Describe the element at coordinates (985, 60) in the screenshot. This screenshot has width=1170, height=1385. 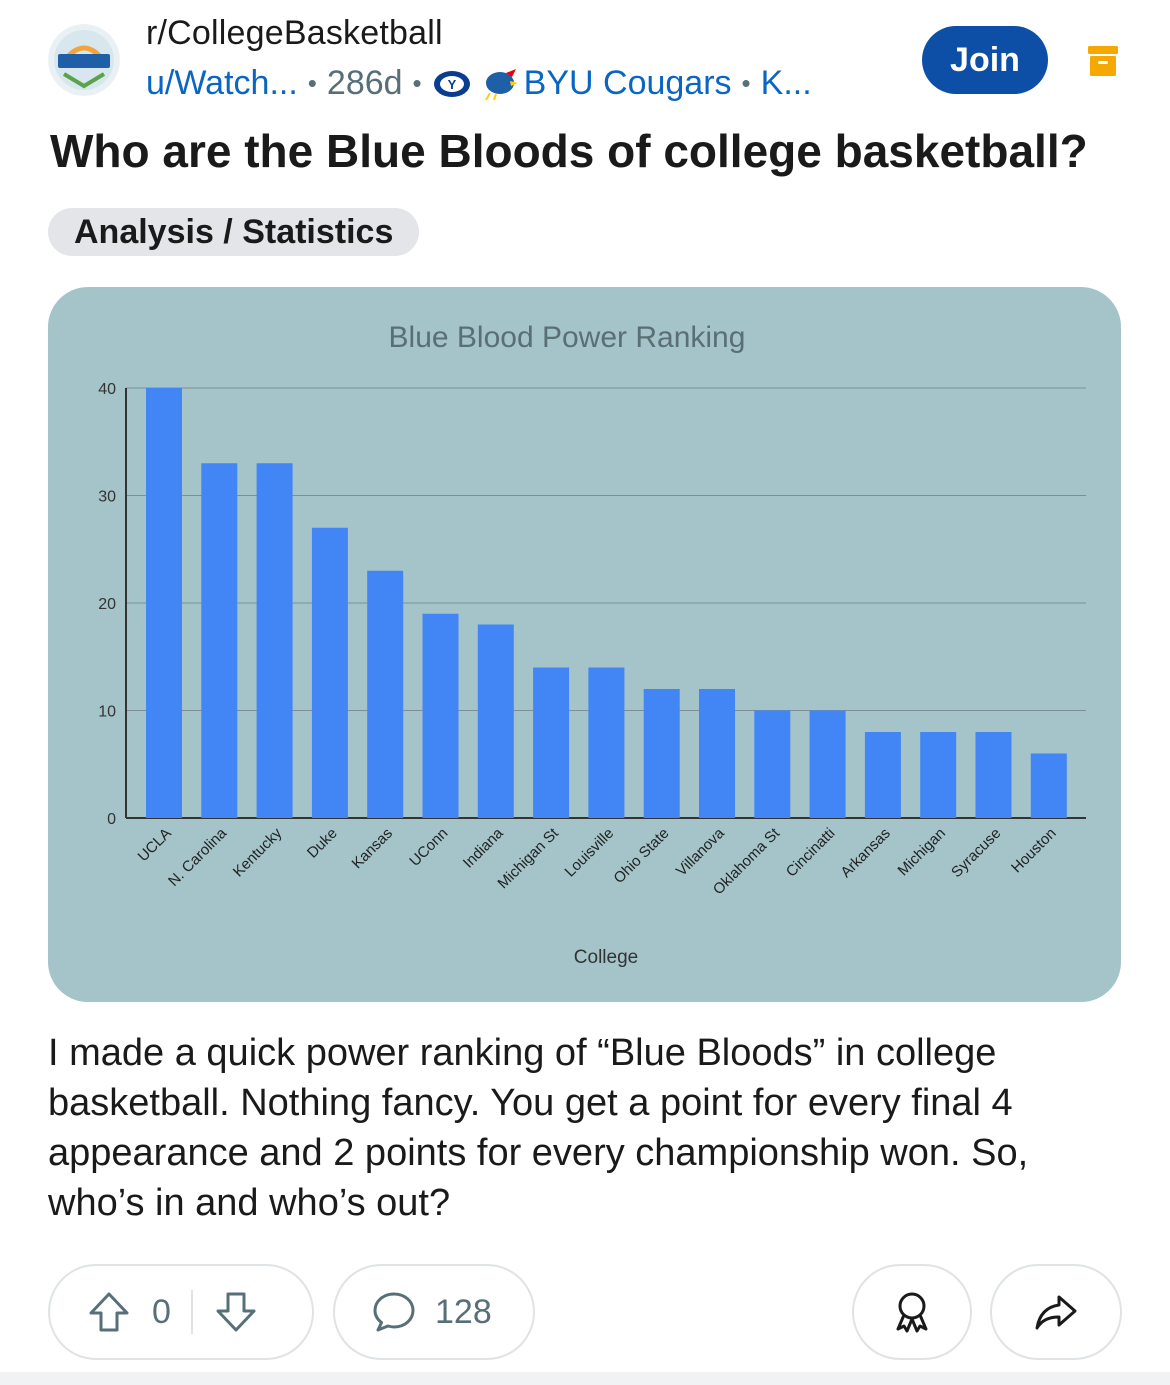
I see `join-button: Join` at that location.